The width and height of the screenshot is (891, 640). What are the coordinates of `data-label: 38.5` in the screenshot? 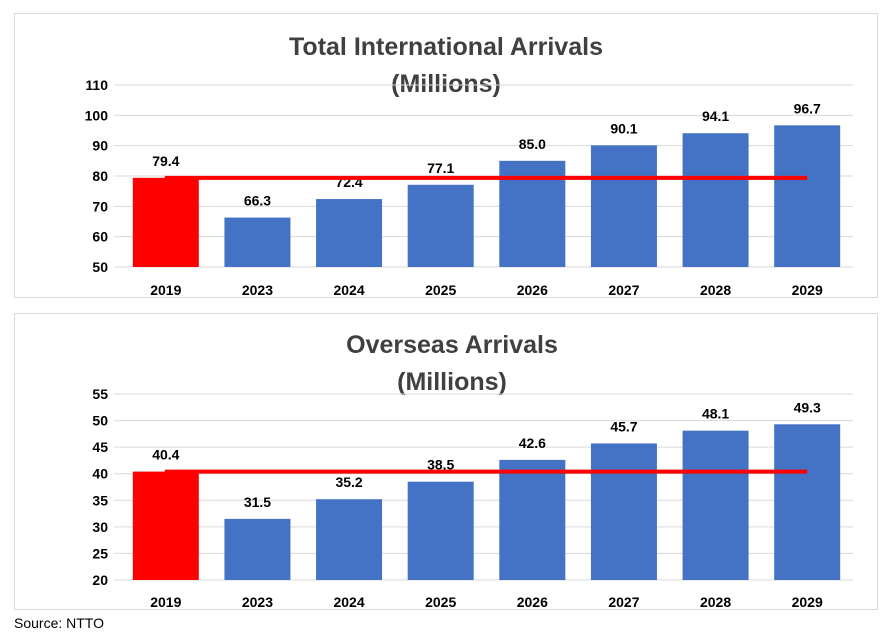 It's located at (440, 465).